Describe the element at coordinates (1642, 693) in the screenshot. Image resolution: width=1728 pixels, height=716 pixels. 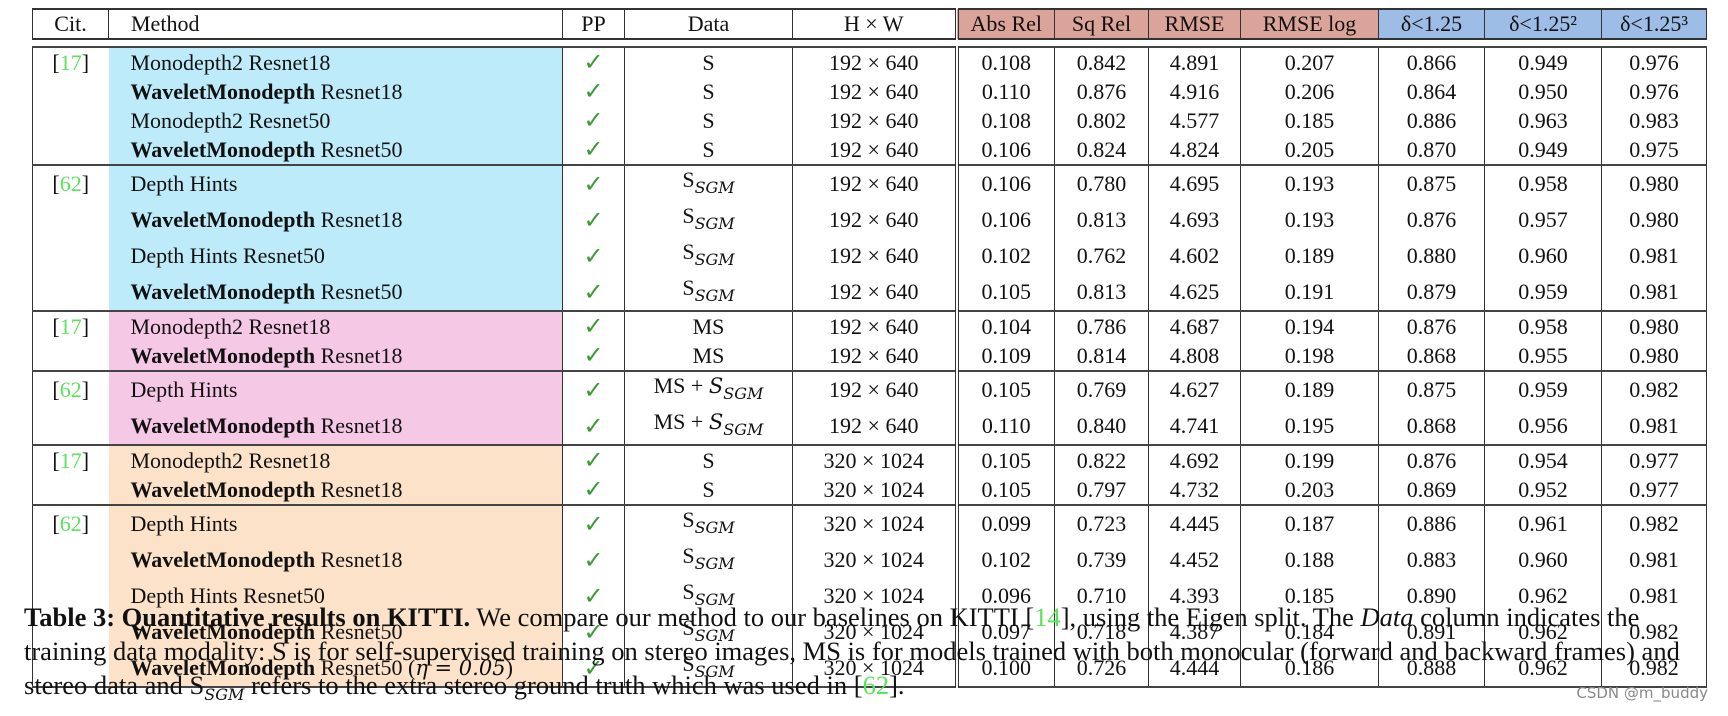
I see `watermark: CSDN @m_buddy` at that location.